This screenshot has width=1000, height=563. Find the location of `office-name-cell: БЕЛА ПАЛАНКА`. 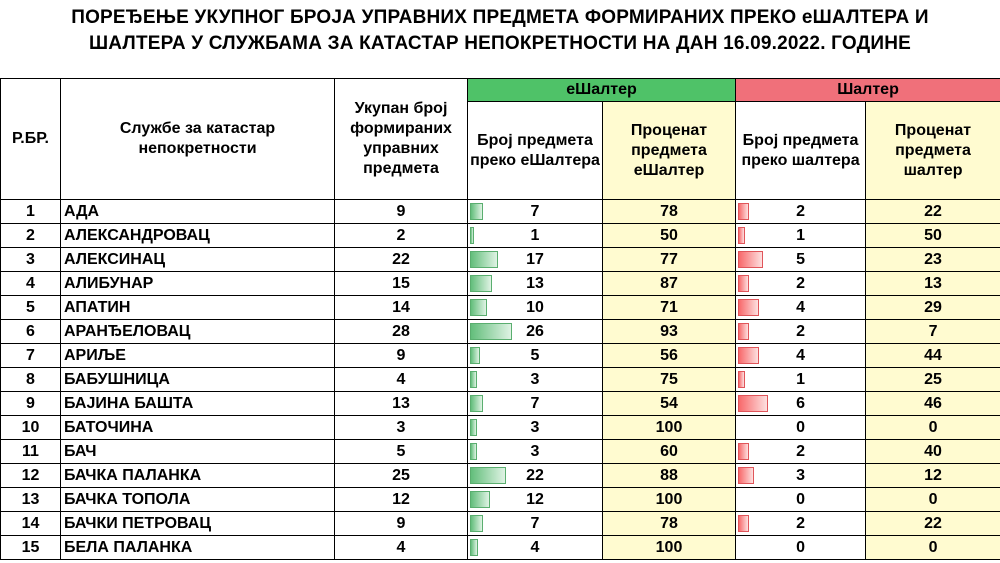

office-name-cell: БЕЛА ПАЛАНКА is located at coordinates (197, 547).